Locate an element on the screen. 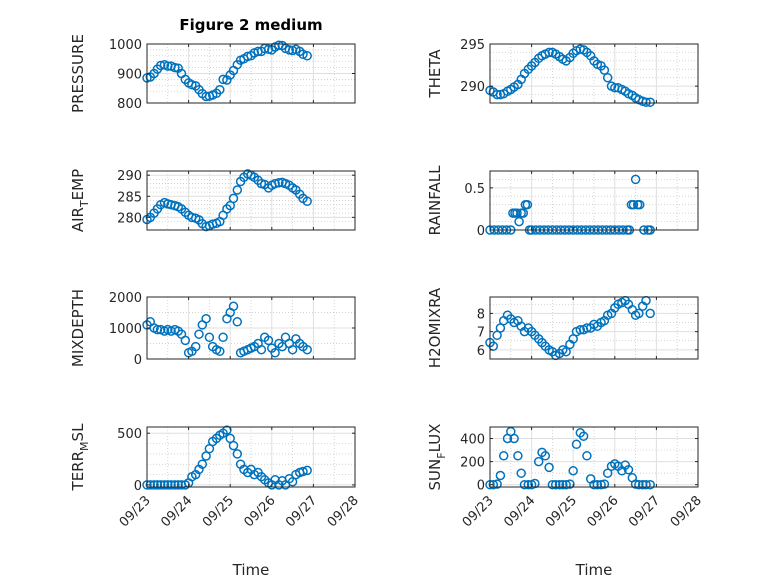 The height and width of the screenshot is (583, 778). y-tick-label: 500 is located at coordinates (129, 434).